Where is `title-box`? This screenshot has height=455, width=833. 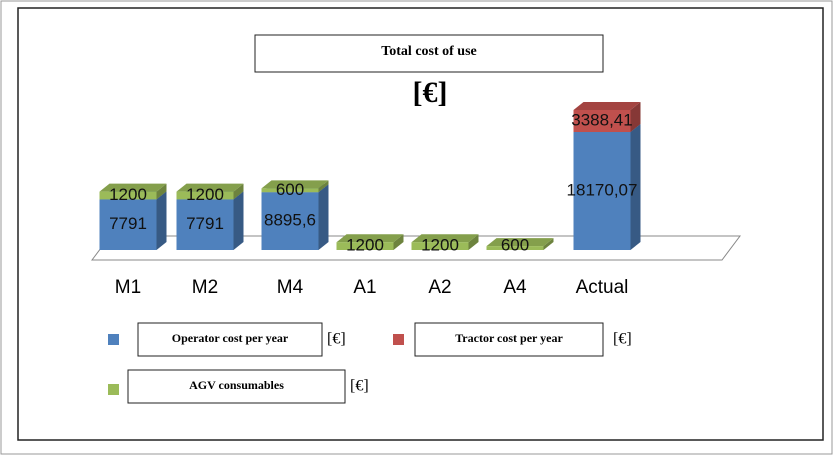
title-box is located at coordinates (429, 53).